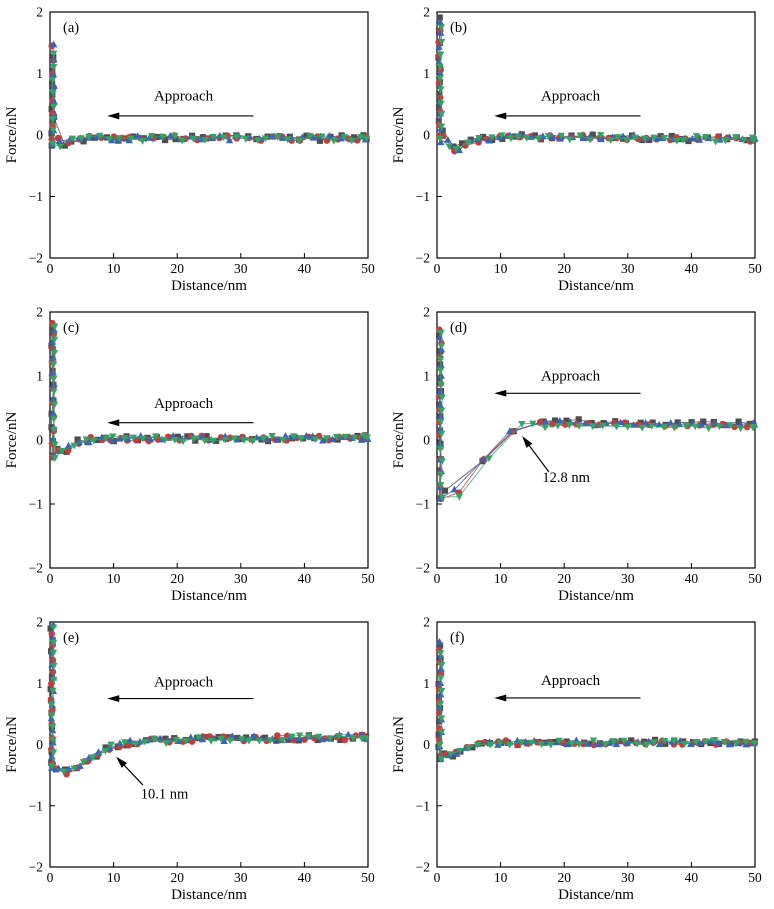  Describe the element at coordinates (457, 638) in the screenshot. I see `svg-text: (f)` at that location.